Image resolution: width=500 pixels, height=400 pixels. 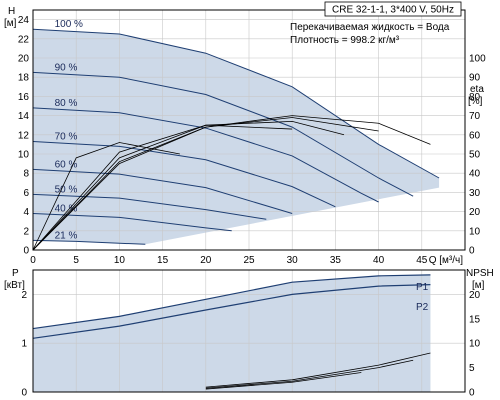 I want to click on y-right-tick-label: 70, so click(x=475, y=116).